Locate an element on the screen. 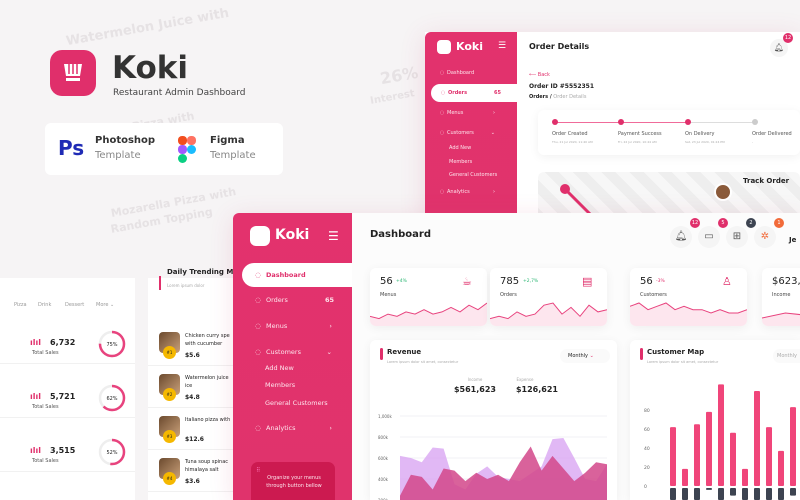 The height and width of the screenshot is (500, 800). donut-percent: 52% is located at coordinates (112, 453).